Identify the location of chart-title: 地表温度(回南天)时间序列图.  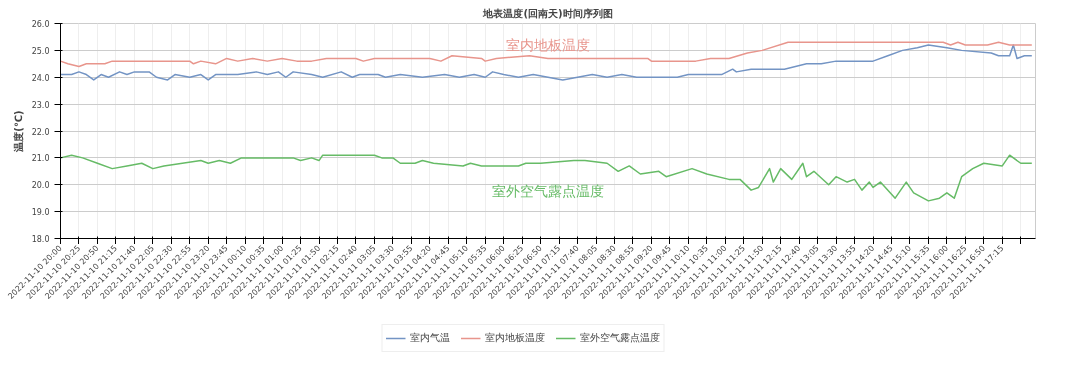
(547, 13).